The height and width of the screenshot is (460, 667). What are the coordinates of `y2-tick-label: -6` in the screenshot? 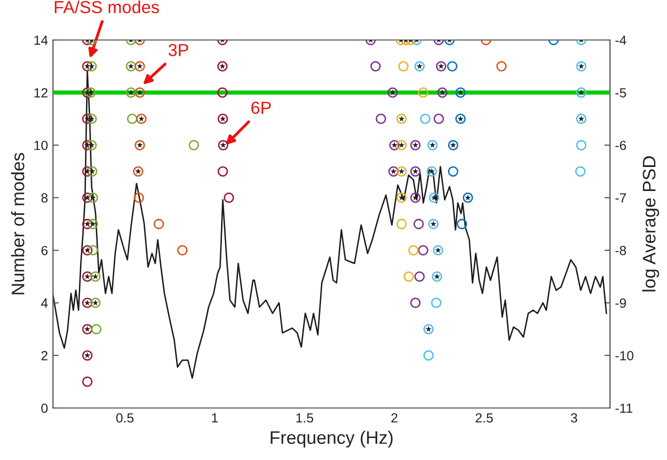 It's located at (620, 145).